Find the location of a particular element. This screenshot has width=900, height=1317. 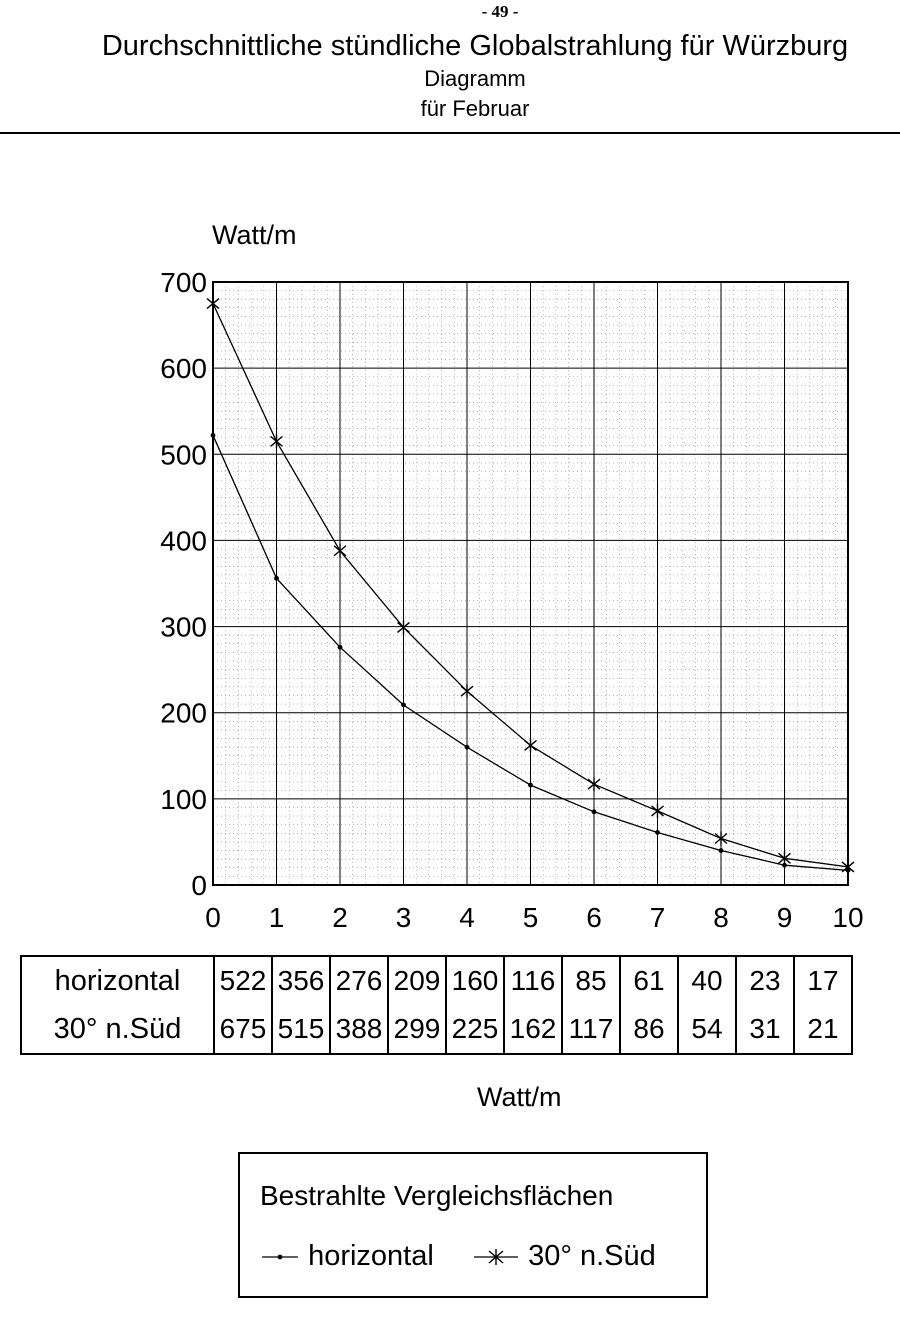

x-tick-label: 1 is located at coordinates (277, 917).